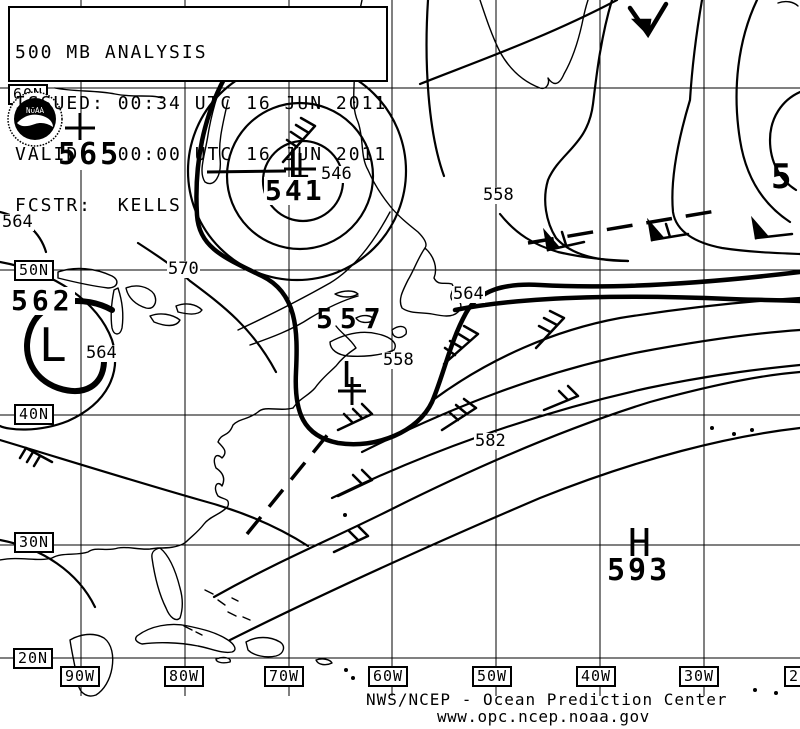  I want to click on contour-558-north, so click(527, 131).